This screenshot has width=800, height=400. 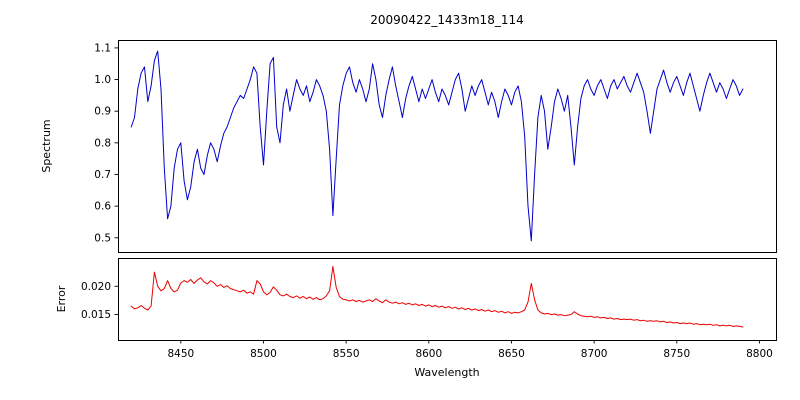 I want to click on x-tick-label: 8750, so click(x=676, y=354).